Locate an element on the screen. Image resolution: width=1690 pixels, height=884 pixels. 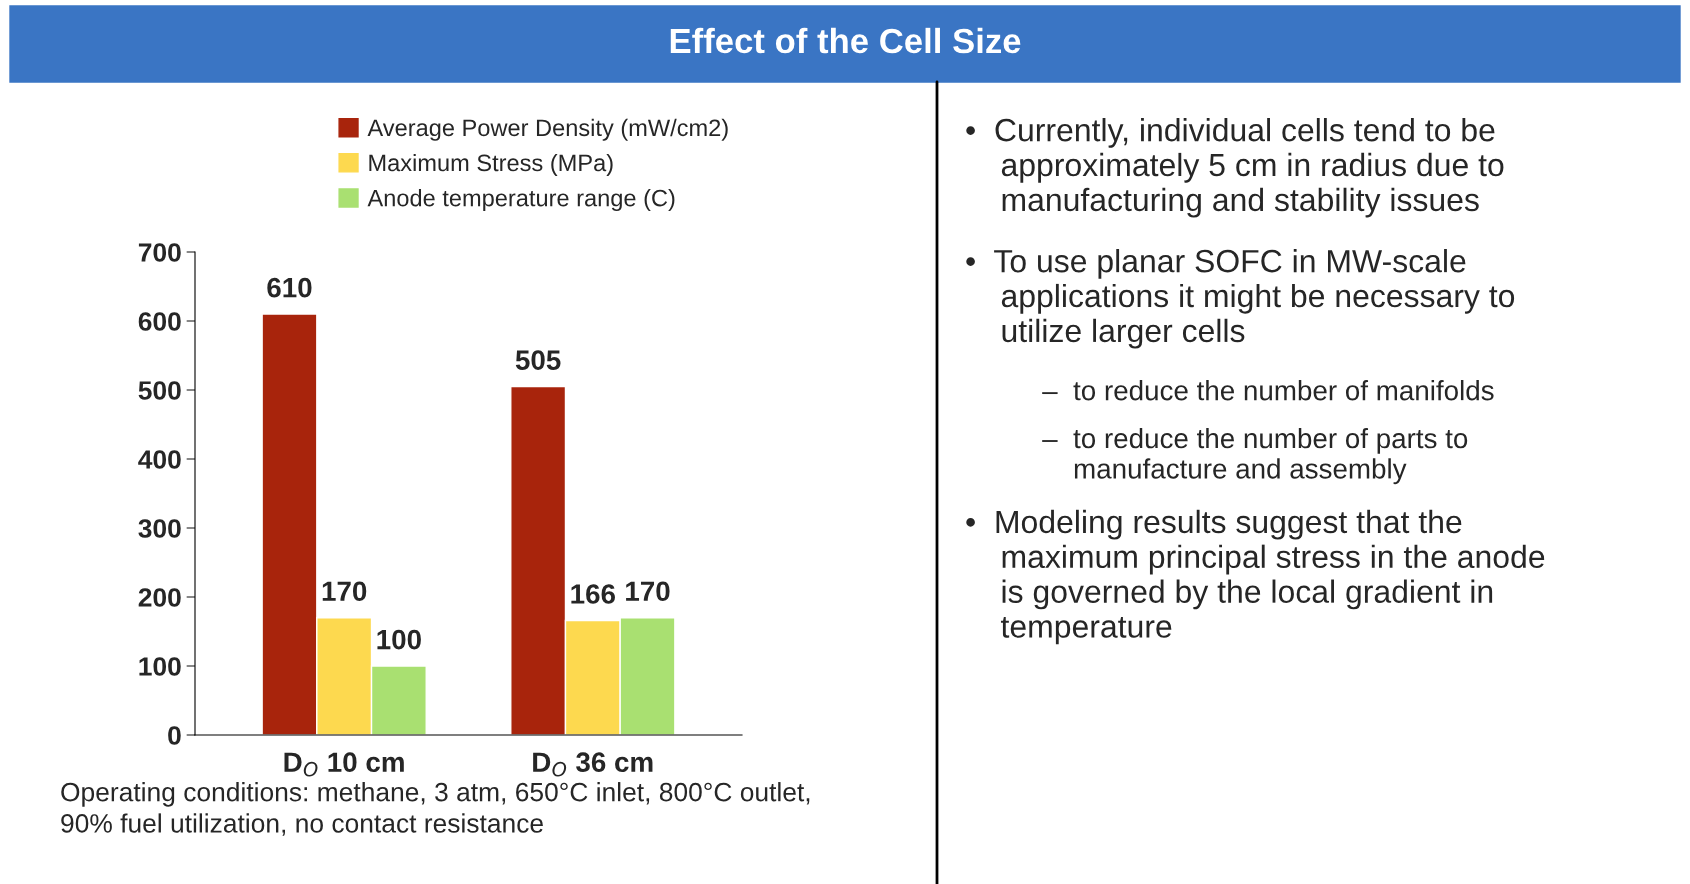
y-tick-label: 100 is located at coordinates (160, 666).